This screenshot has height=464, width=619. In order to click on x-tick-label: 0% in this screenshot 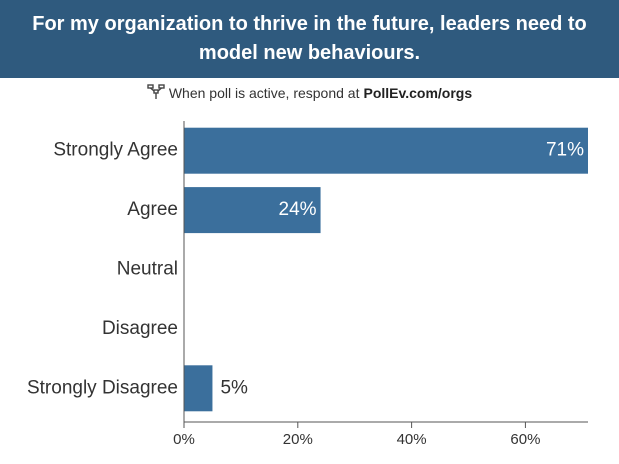, I will do `click(184, 439)`.